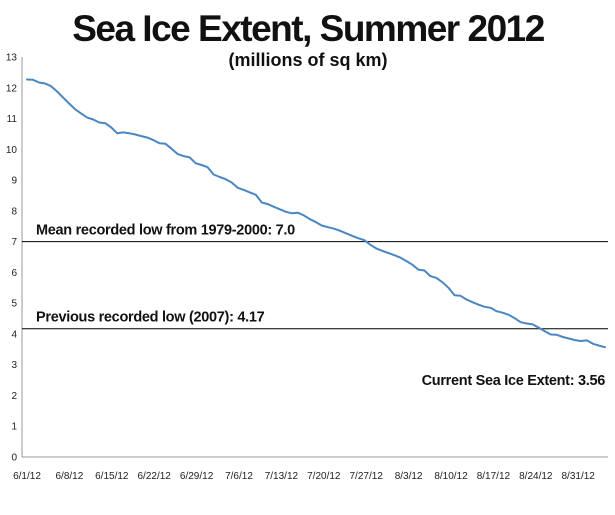  What do you see at coordinates (579, 476) in the screenshot?
I see `x-tick-label: 8/31/12` at bounding box center [579, 476].